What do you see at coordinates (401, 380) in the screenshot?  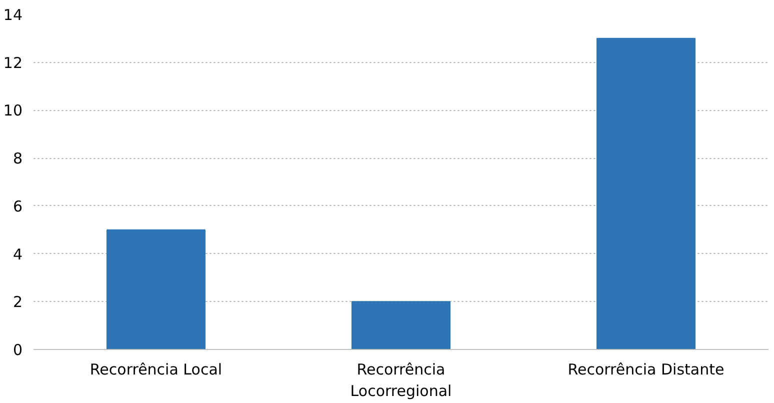 I see `x-tick-label: Recorrência Locorregional` at bounding box center [401, 380].